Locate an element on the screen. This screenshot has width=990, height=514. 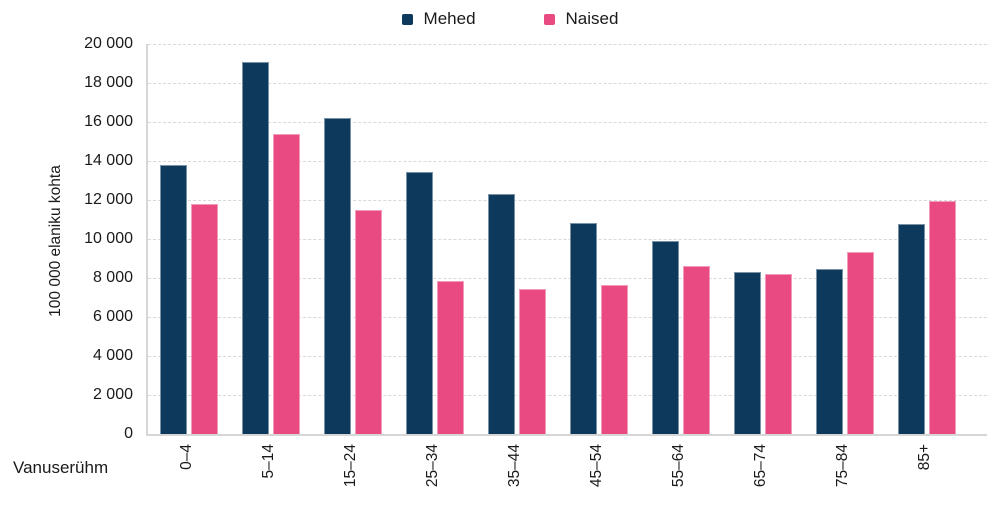
x-tick-cell: 45–54 is located at coordinates (597, 478).